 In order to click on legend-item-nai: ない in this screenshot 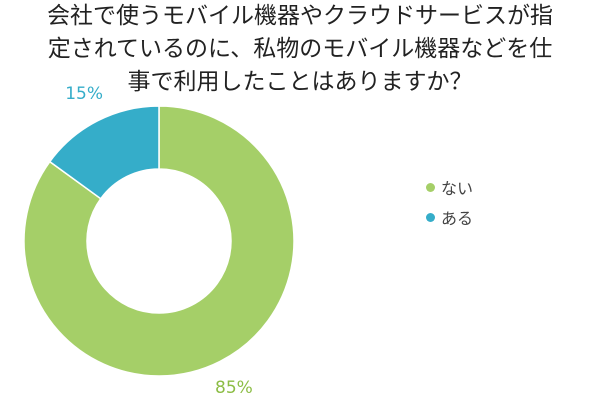, I will do `click(449, 187)`.